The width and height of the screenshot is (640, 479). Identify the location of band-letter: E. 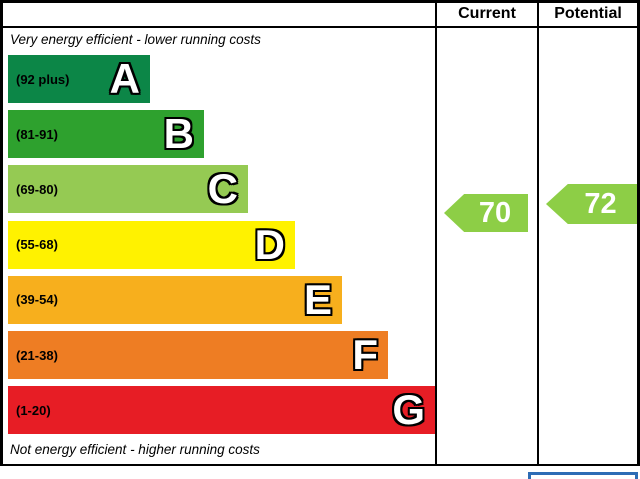
(317, 299).